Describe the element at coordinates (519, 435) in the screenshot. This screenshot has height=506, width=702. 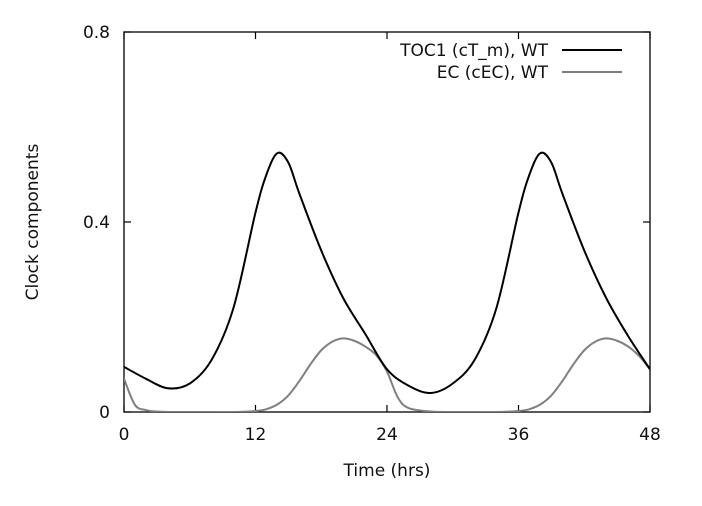
I see `x-tick-label: 36` at that location.